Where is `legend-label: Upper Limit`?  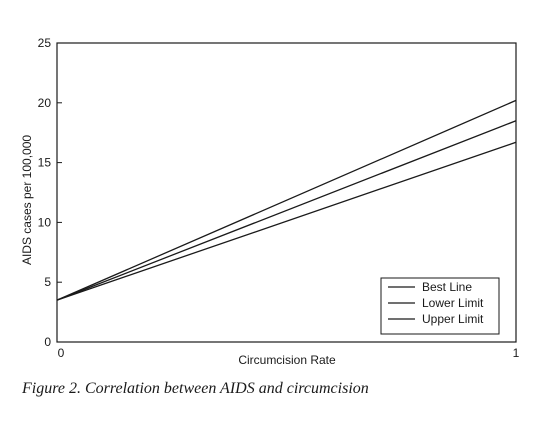 legend-label: Upper Limit is located at coordinates (453, 319).